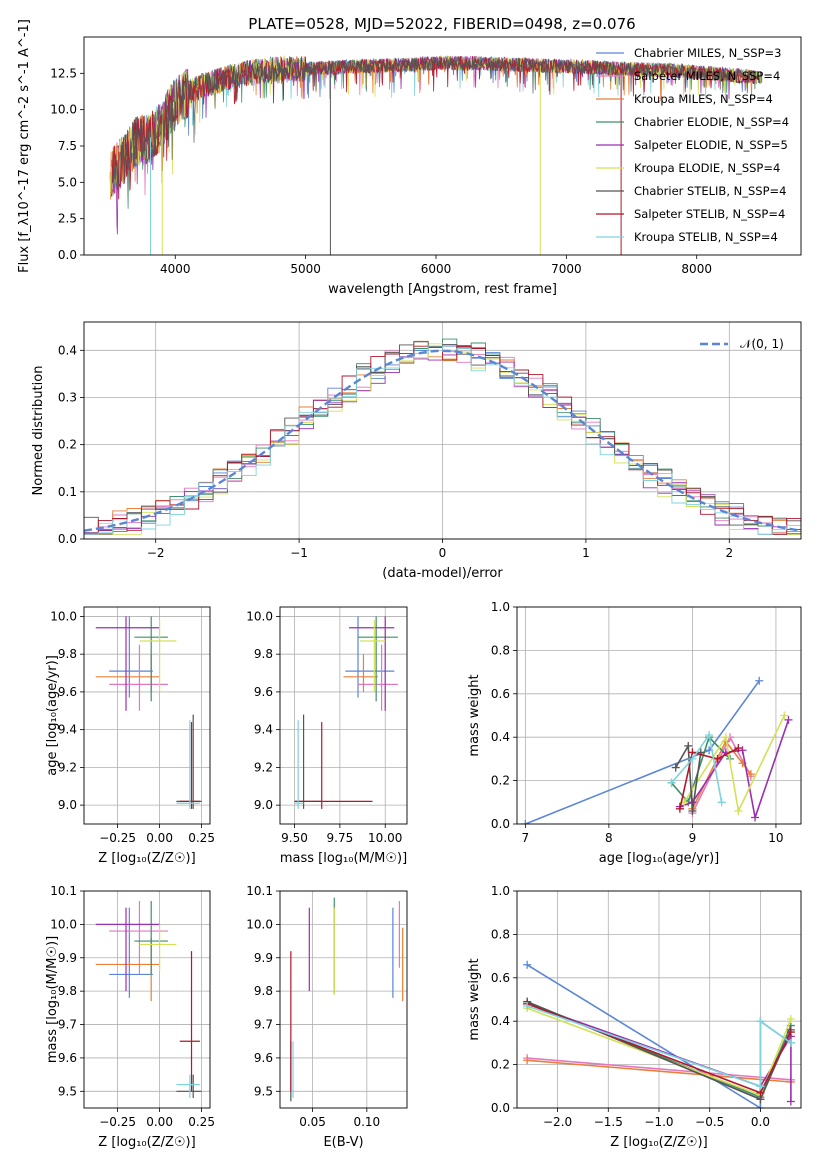  What do you see at coordinates (775, 838) in the screenshot?
I see `x-tick-label: 10` at bounding box center [775, 838].